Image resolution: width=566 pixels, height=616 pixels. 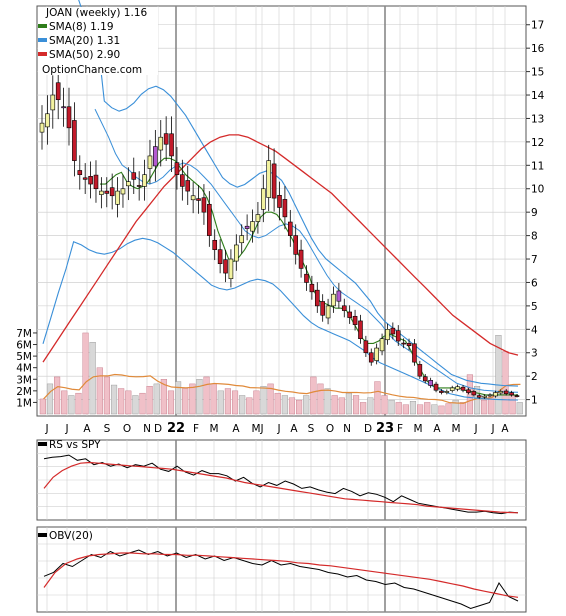 What do you see at coordinates (24, 380) in the screenshot?
I see `volume-tick-label: 3M` at bounding box center [24, 380].